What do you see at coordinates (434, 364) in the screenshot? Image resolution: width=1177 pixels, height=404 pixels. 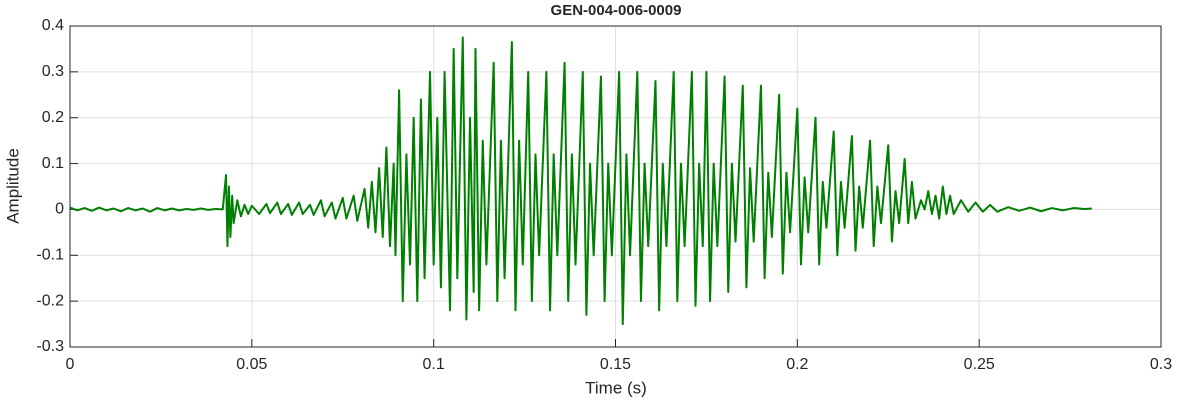 I see `x-tick-label: 0.1` at bounding box center [434, 364].